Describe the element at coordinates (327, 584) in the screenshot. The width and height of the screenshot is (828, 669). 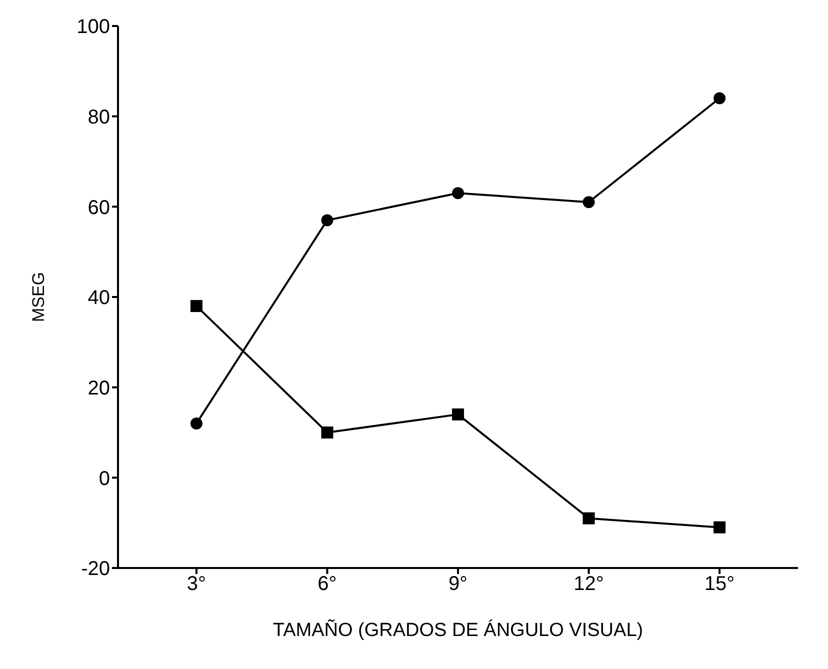
I see `x-tick-label: 6°` at that location.